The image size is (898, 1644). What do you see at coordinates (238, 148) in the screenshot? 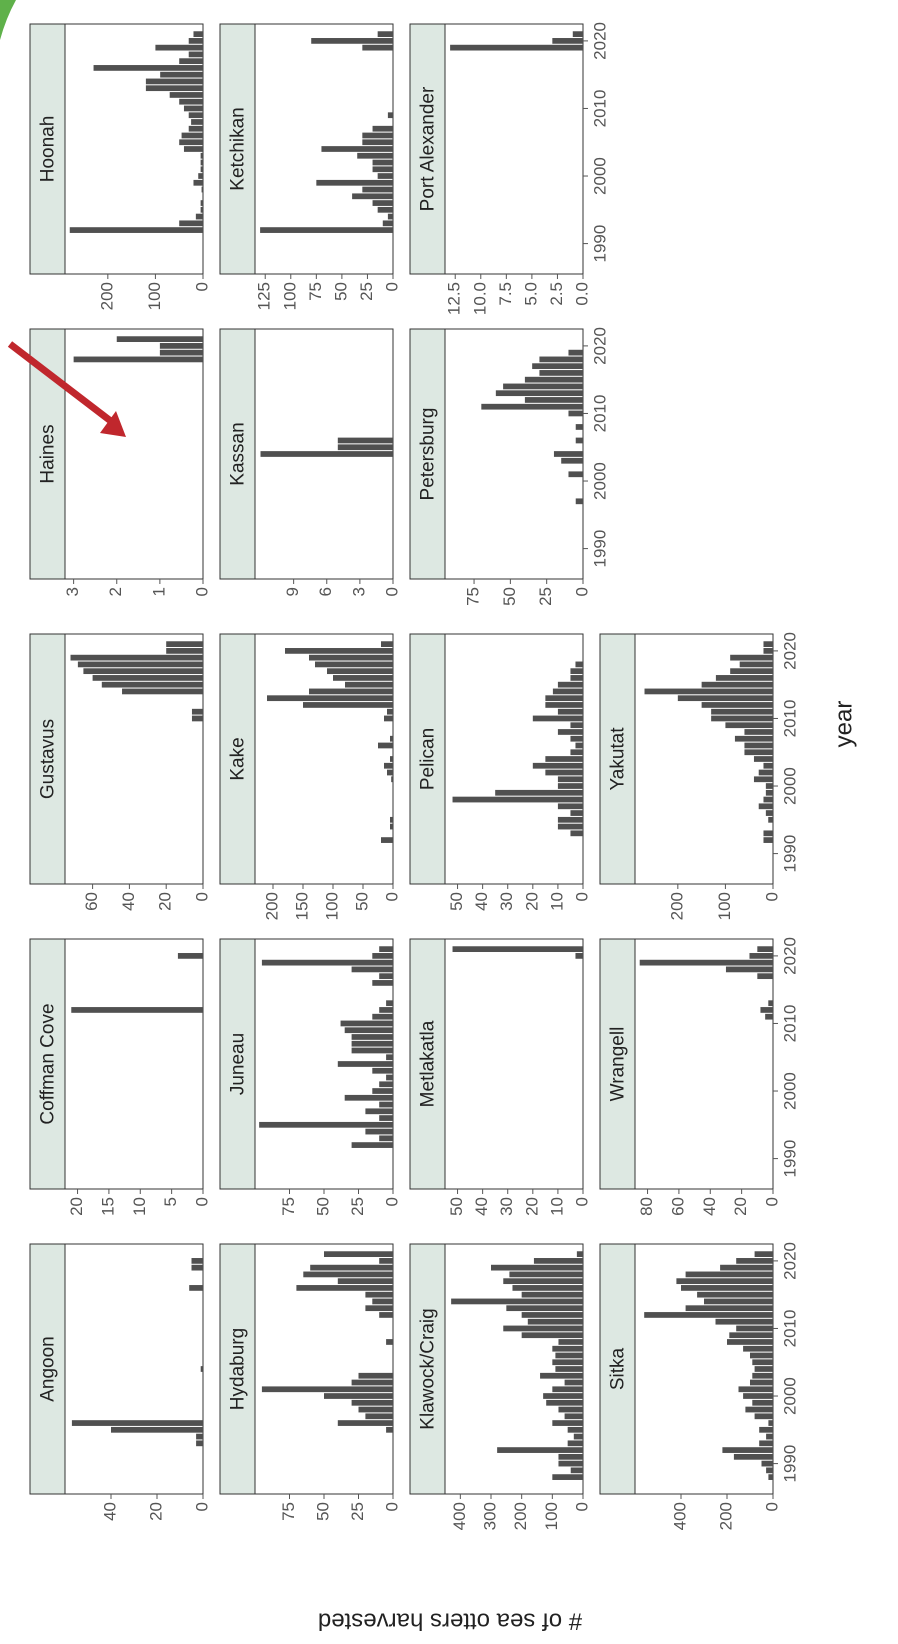
I see `panel-title: Ketchikan` at bounding box center [238, 148].